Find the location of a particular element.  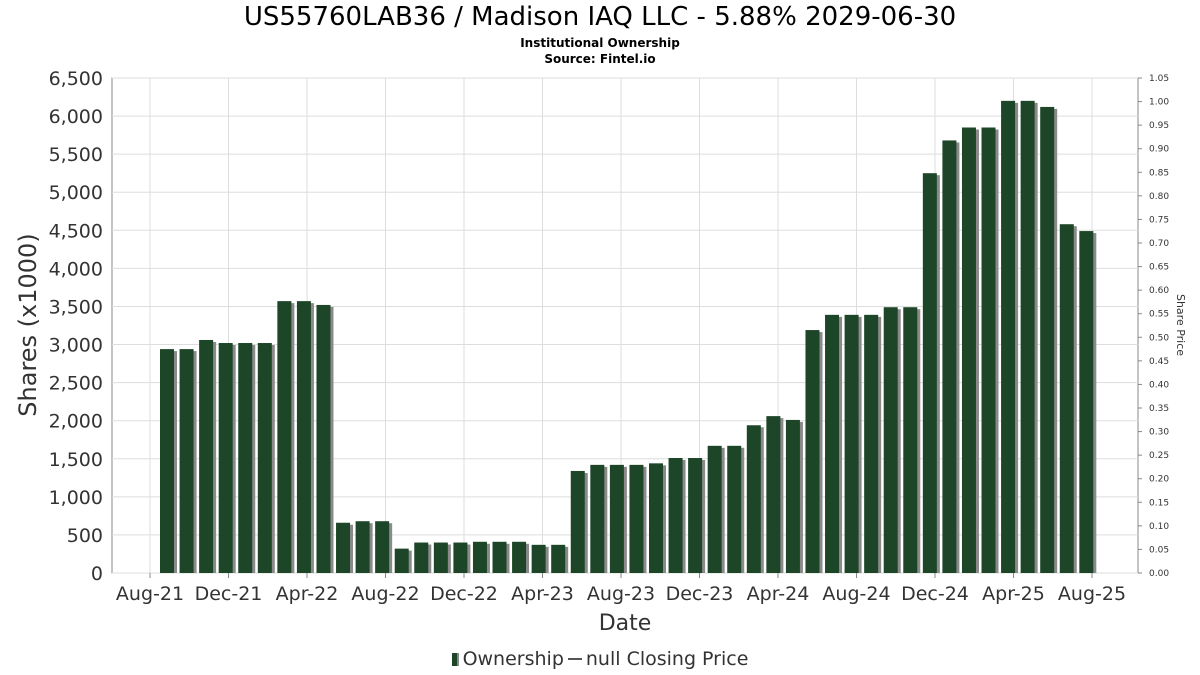

y2-tick-label: 0.20 is located at coordinates (1159, 480).